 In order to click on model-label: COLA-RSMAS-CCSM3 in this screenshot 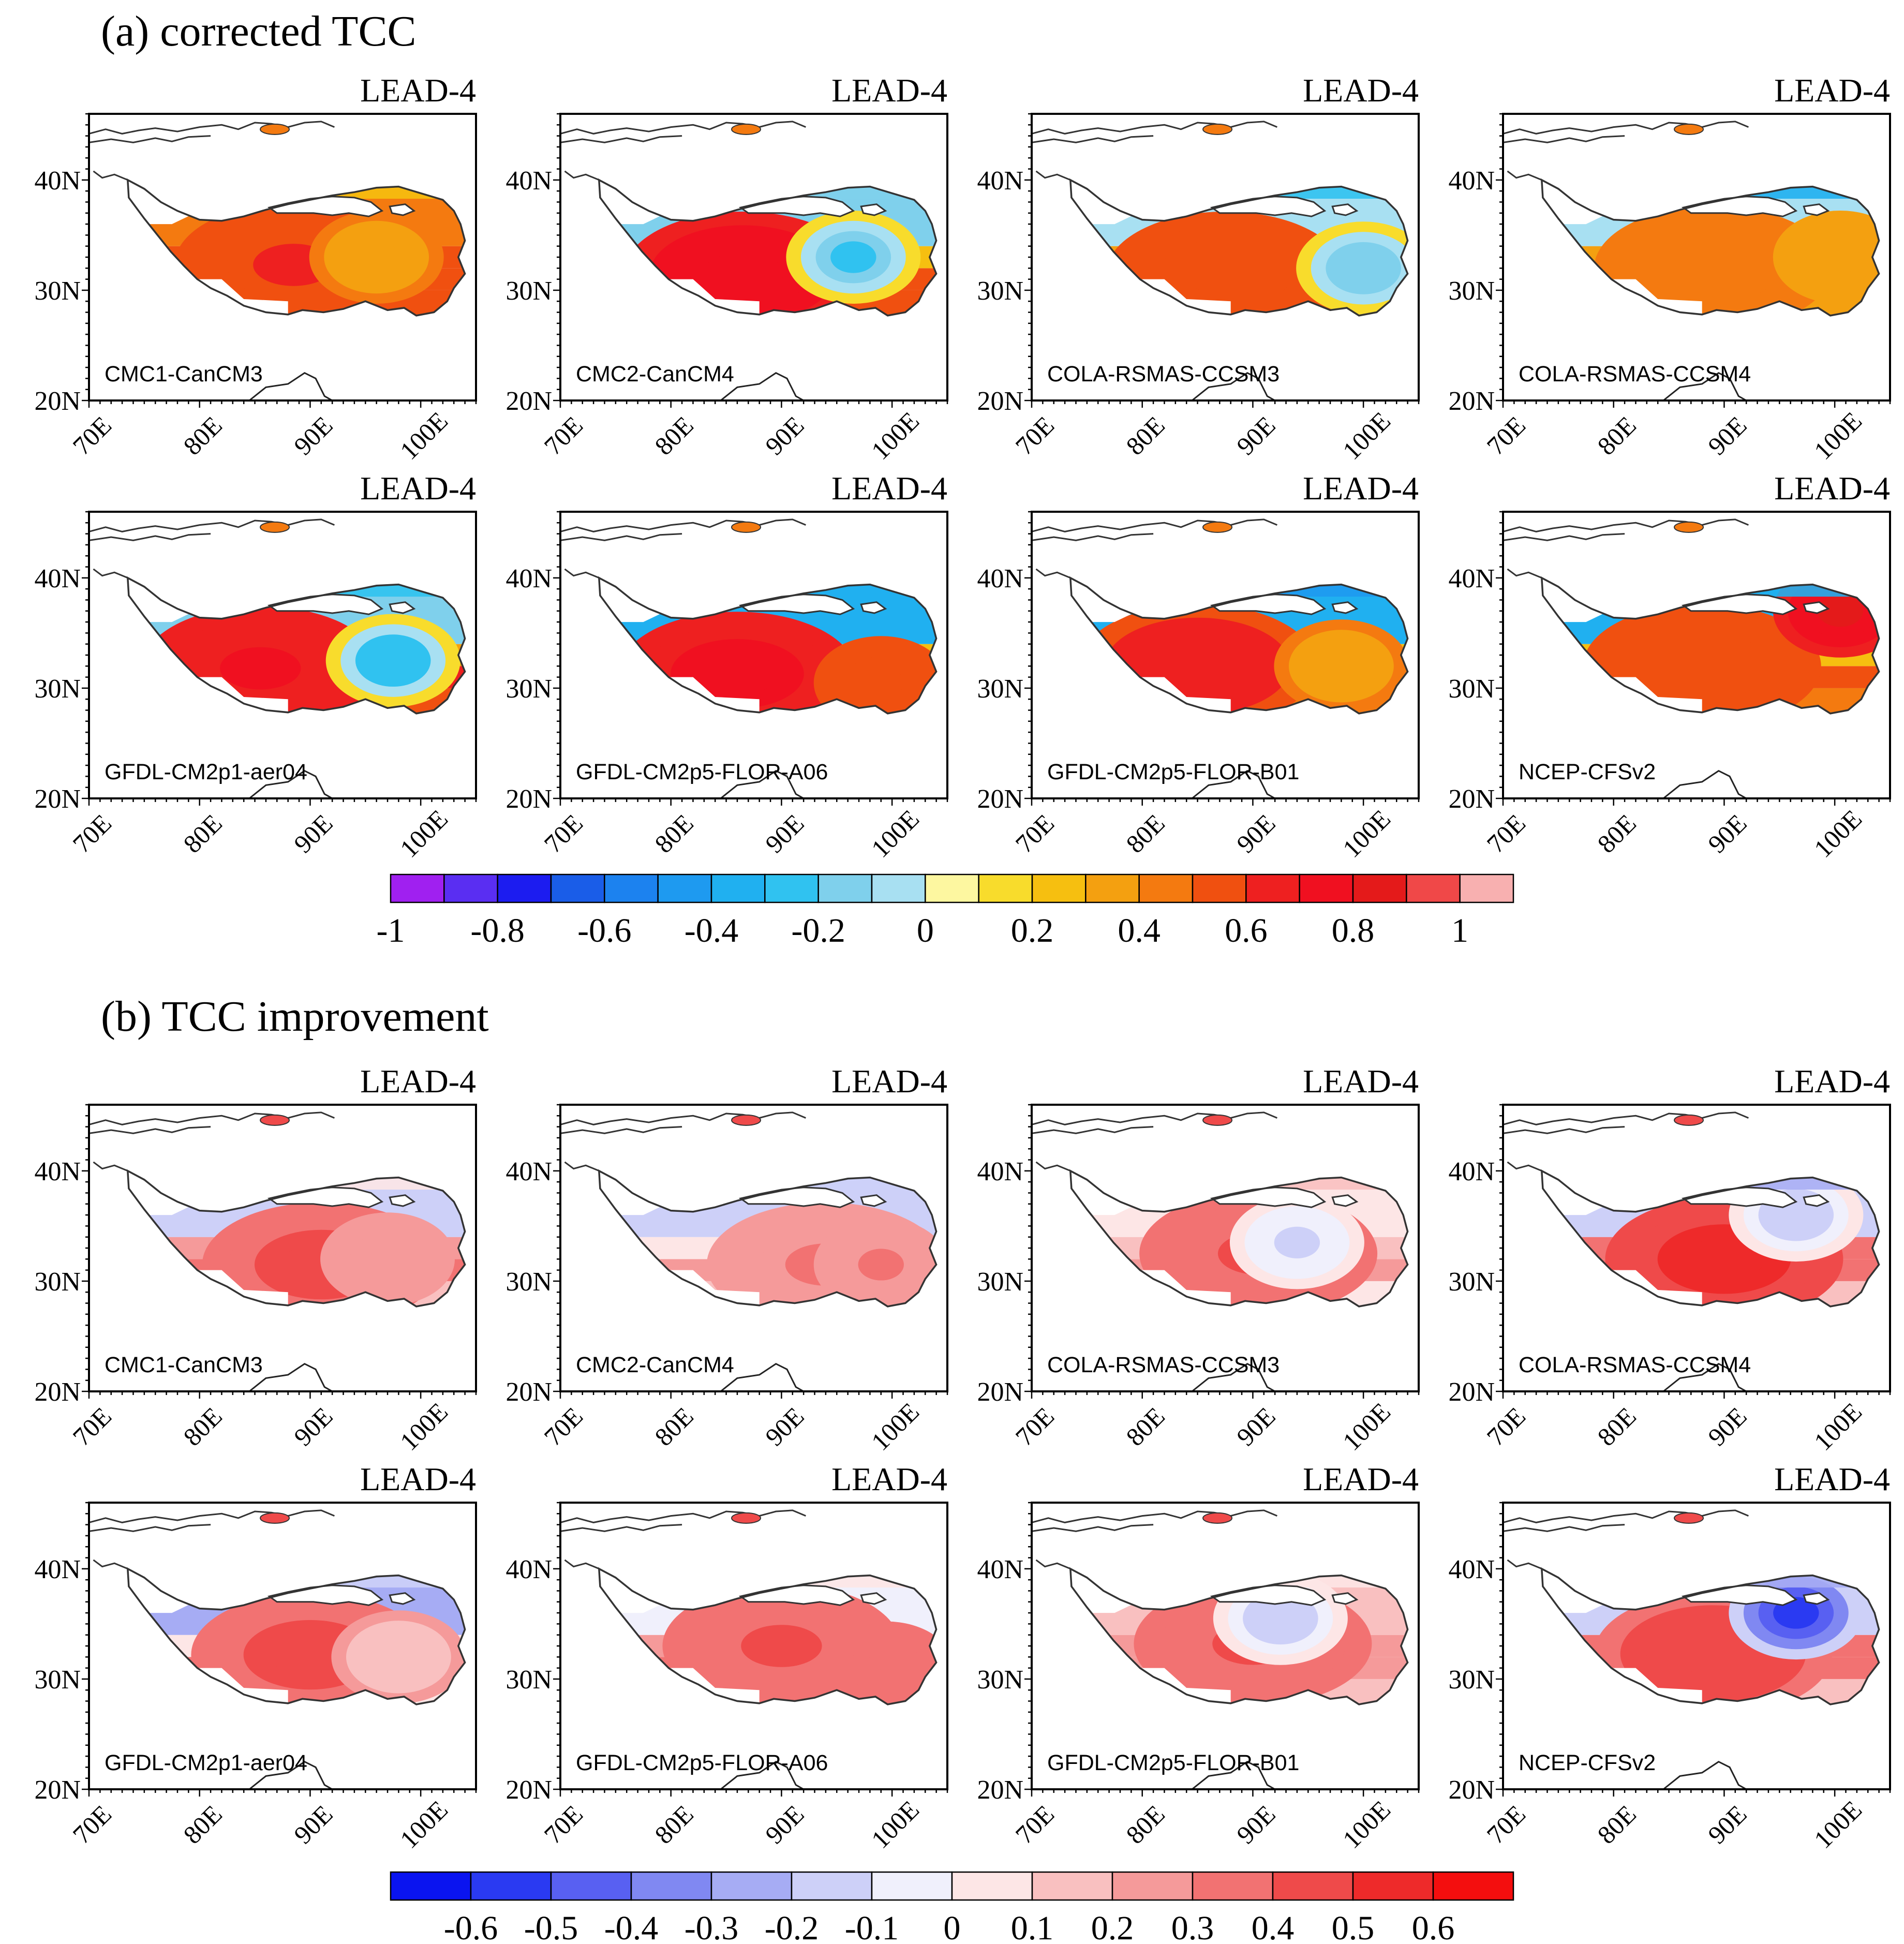, I will do `click(1163, 374)`.